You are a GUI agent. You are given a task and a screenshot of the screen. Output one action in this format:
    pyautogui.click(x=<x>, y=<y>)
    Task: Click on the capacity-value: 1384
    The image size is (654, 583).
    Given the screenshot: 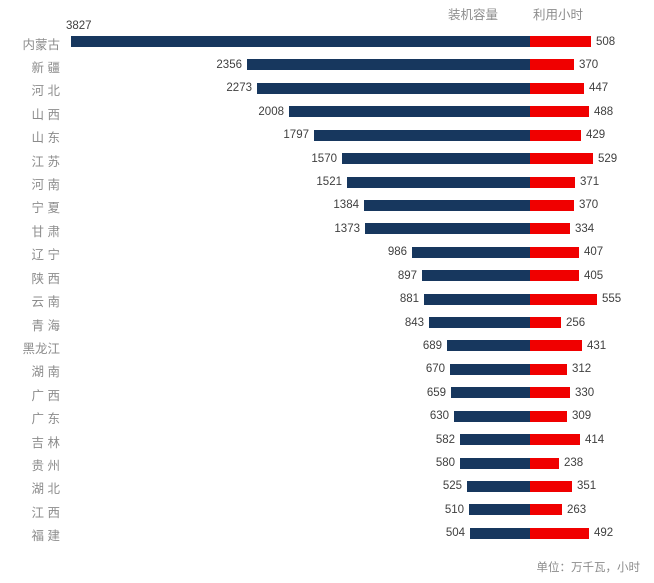 What is the action you would take?
    pyautogui.click(x=346, y=205)
    